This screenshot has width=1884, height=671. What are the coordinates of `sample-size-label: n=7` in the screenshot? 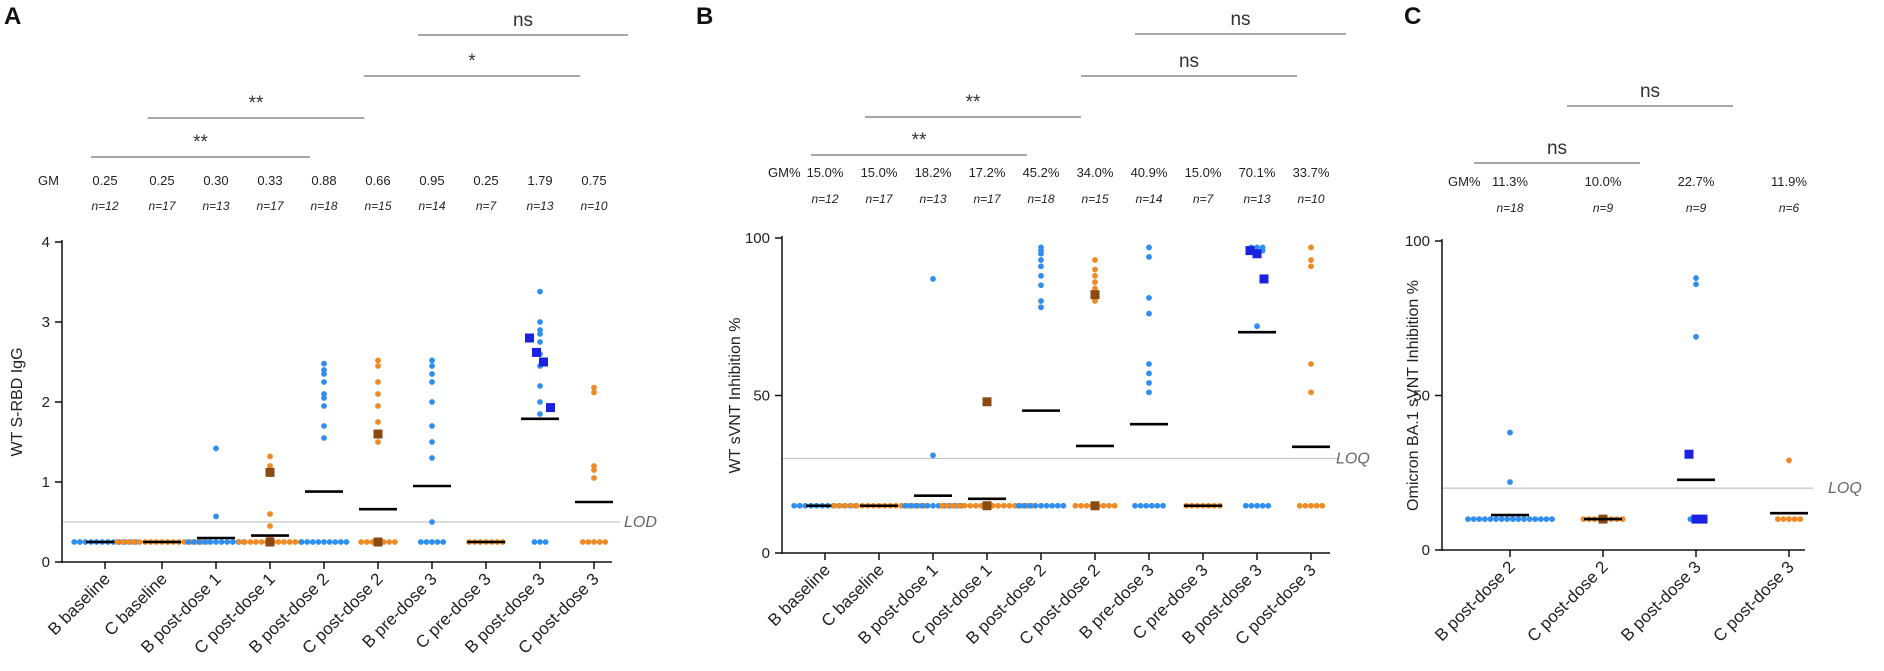 It's located at (1204, 199).